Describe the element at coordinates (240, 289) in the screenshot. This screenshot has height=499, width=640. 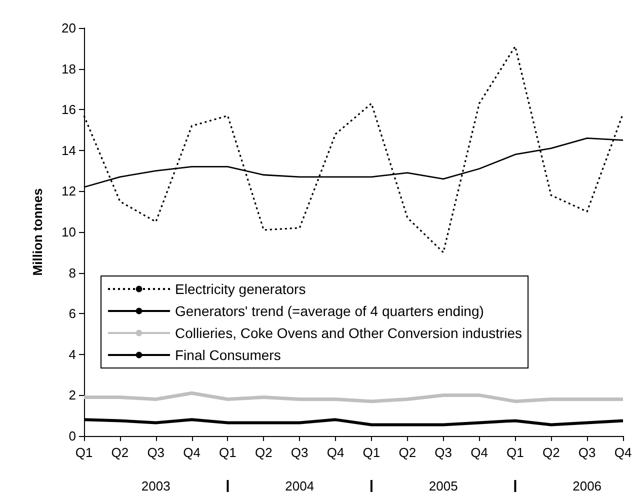
I see `legend-label: Electricity generators` at that location.